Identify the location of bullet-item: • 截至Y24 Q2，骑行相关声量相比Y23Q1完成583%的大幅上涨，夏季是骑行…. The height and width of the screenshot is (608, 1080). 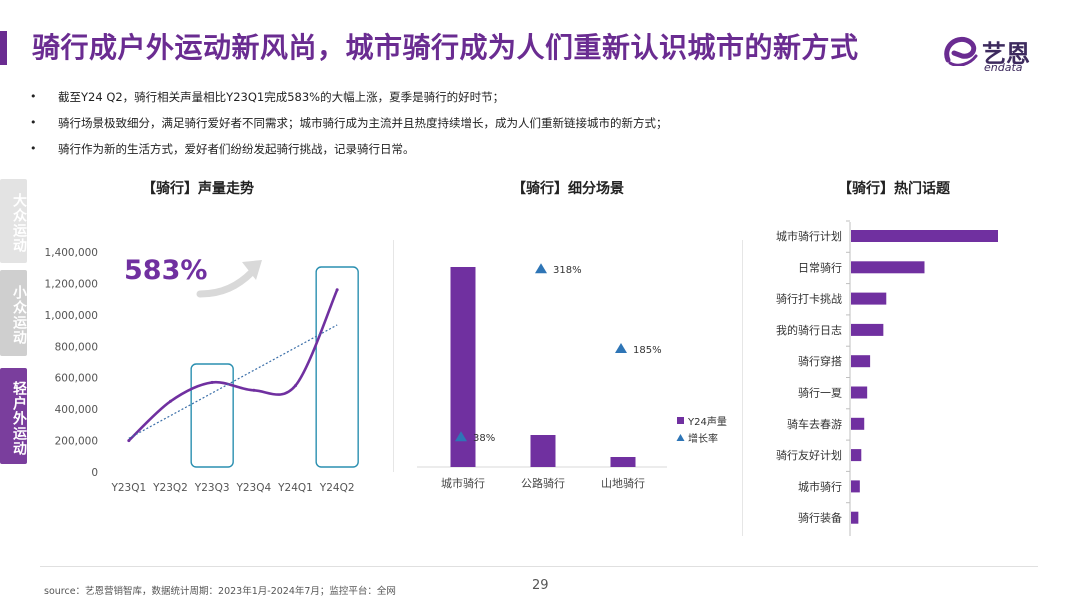
(530, 101).